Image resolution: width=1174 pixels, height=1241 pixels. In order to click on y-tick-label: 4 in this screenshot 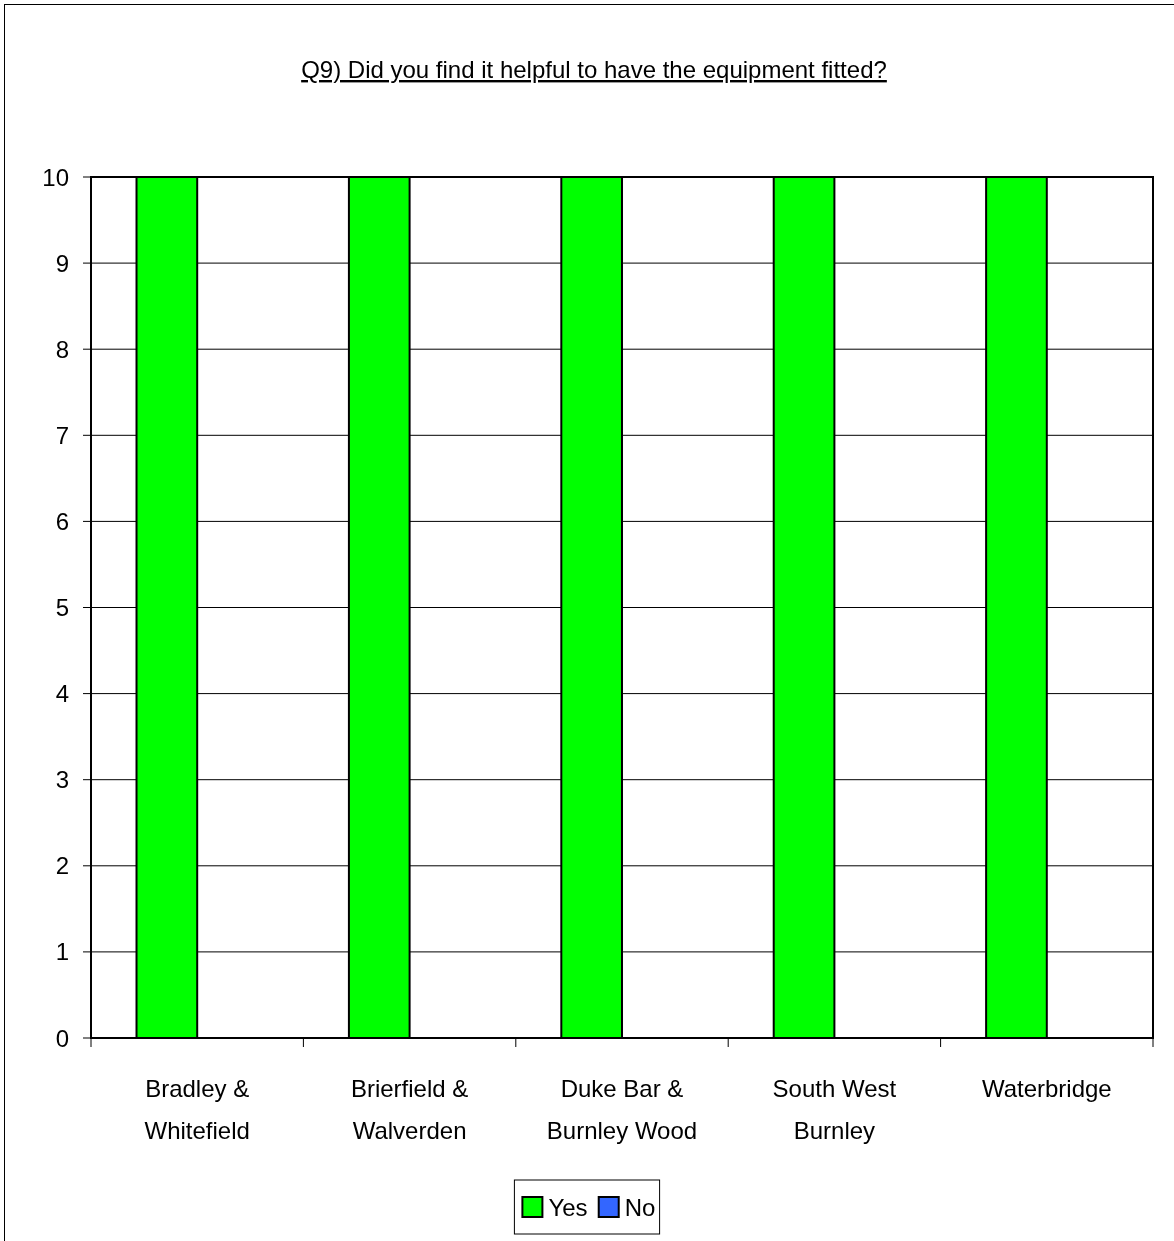, I will do `click(62, 694)`.